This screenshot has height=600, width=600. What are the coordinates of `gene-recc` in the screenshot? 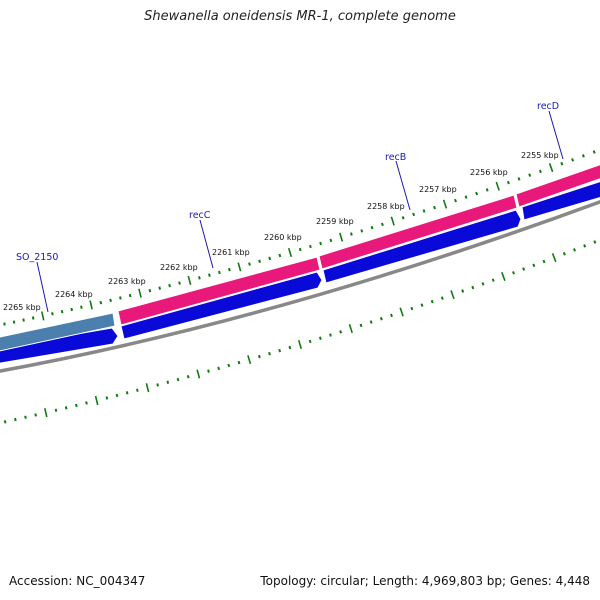 It's located at (219, 291).